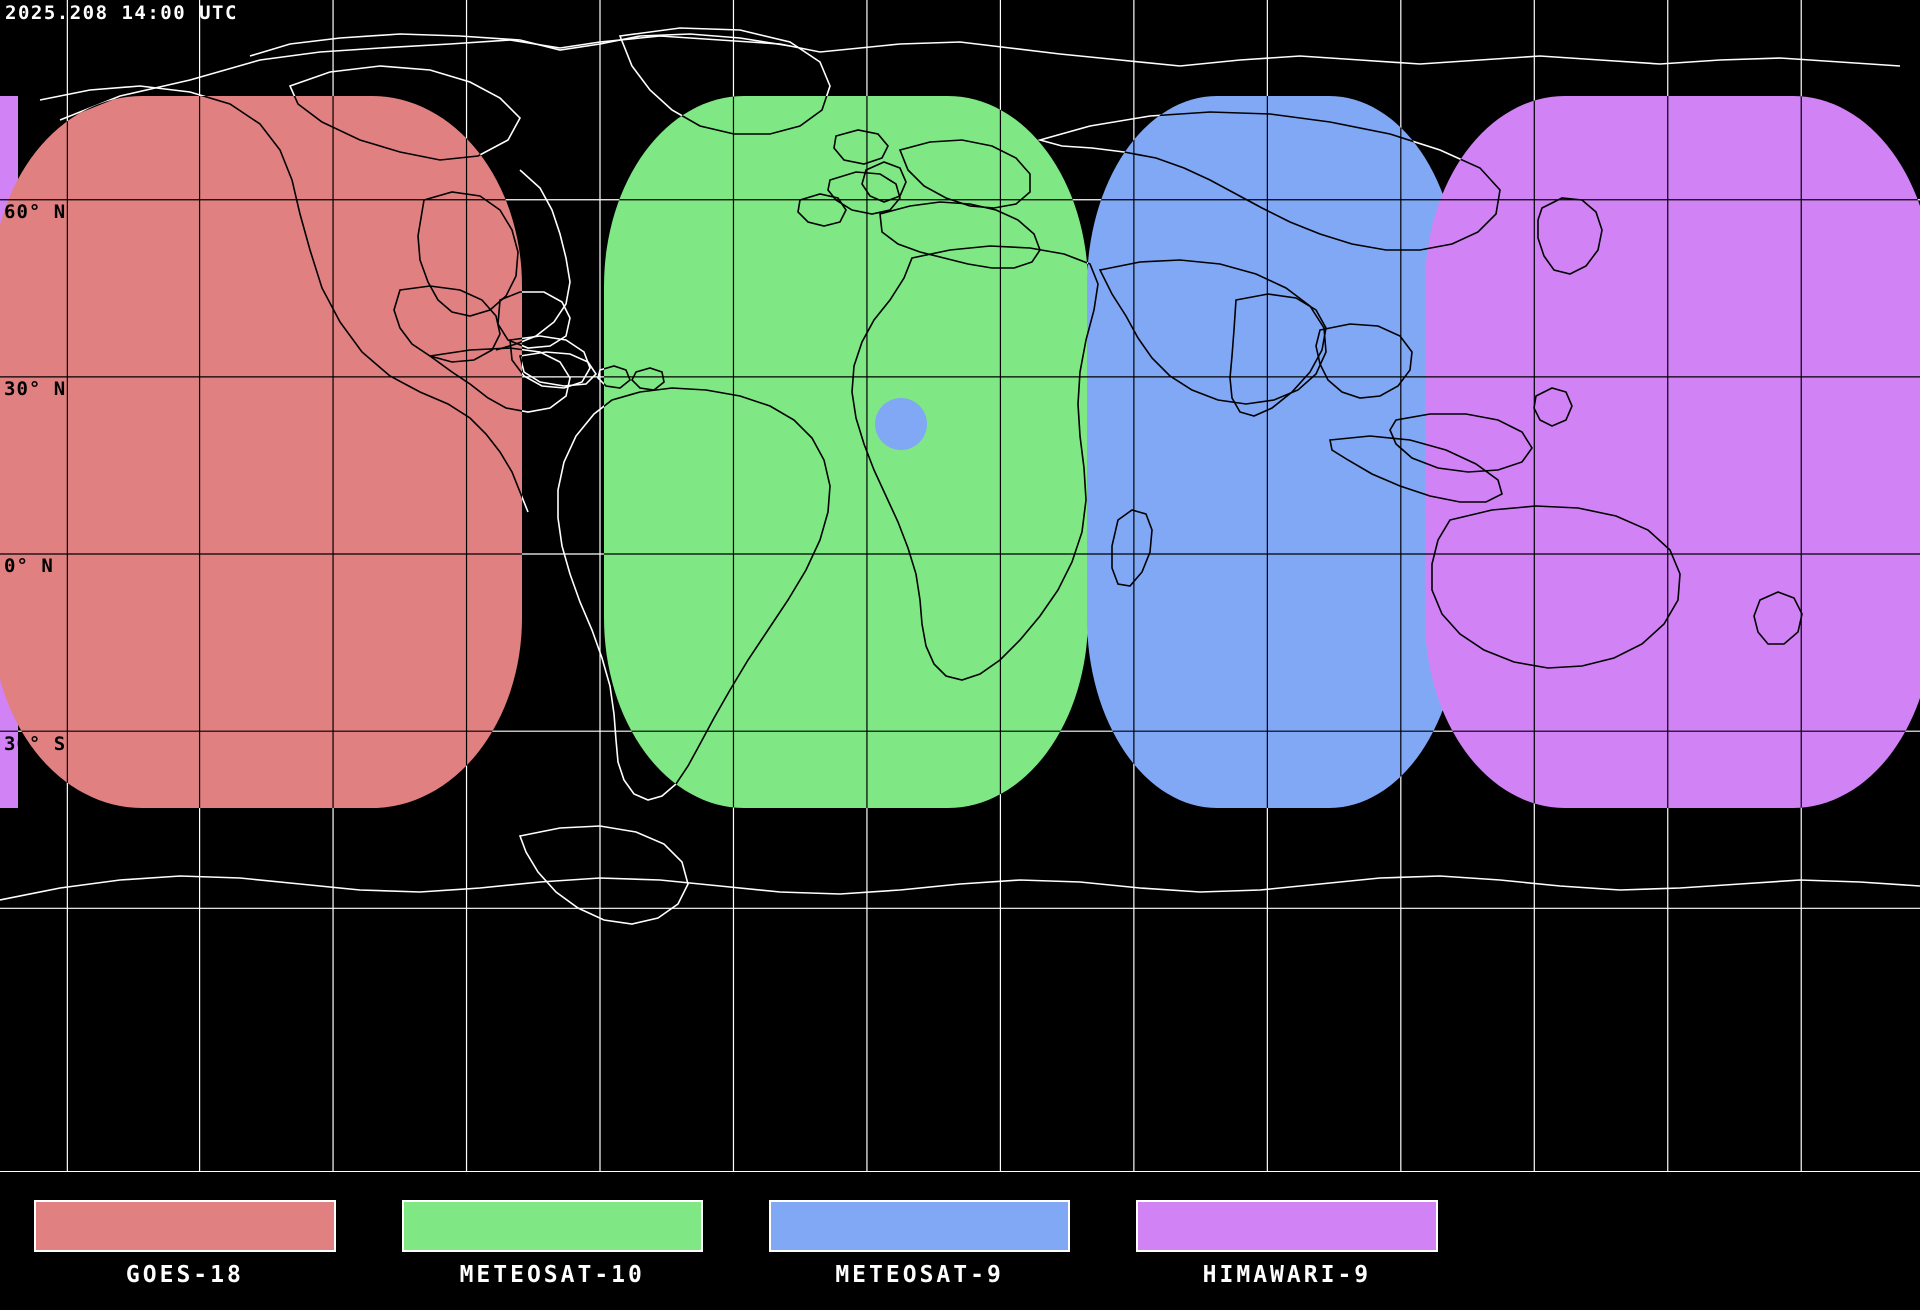 The height and width of the screenshot is (1310, 1920). Describe the element at coordinates (901, 424) in the screenshot. I see `coverage-meteosat-9-subsatellite-point` at that location.